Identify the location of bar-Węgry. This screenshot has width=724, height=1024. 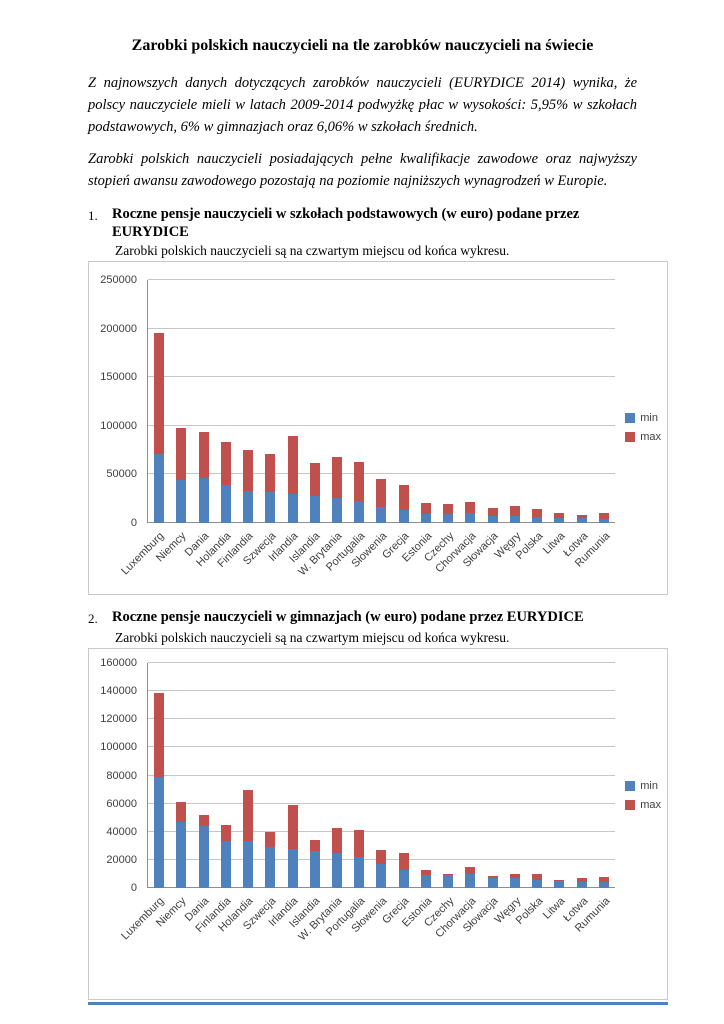
(515, 401).